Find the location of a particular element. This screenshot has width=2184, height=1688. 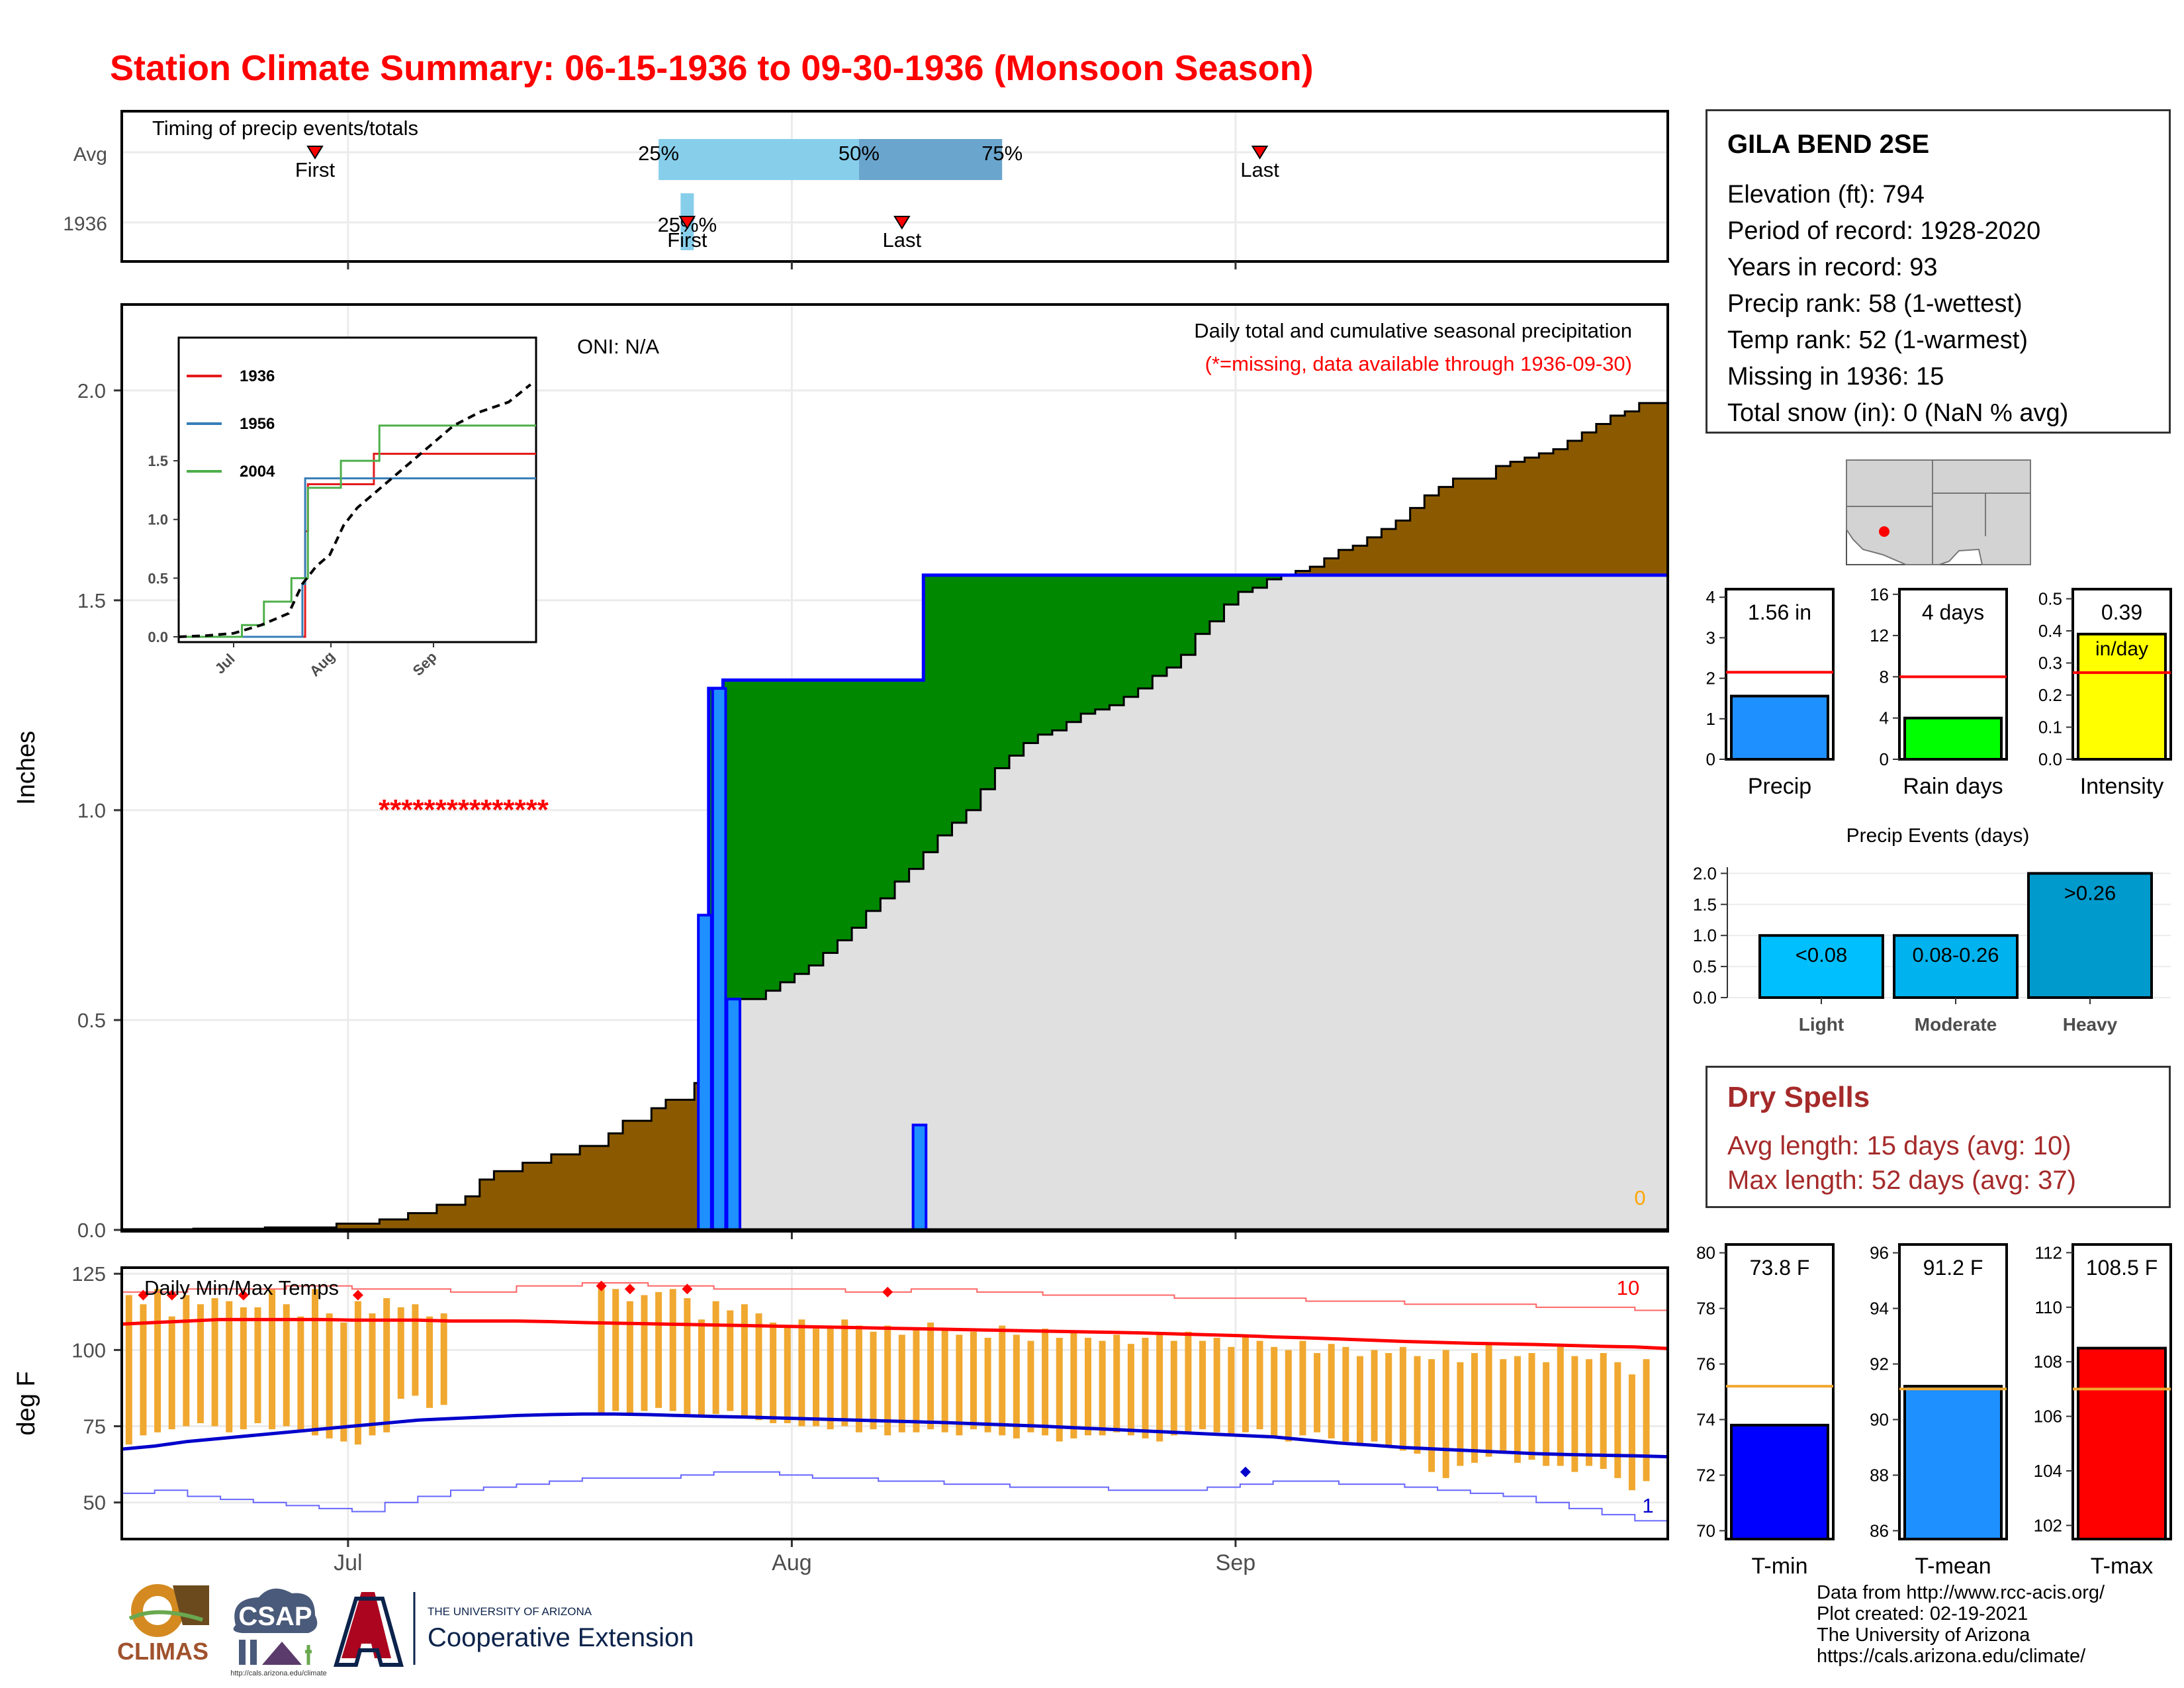

intensity_bar-xlabel: Intensity is located at coordinates (2122, 786).